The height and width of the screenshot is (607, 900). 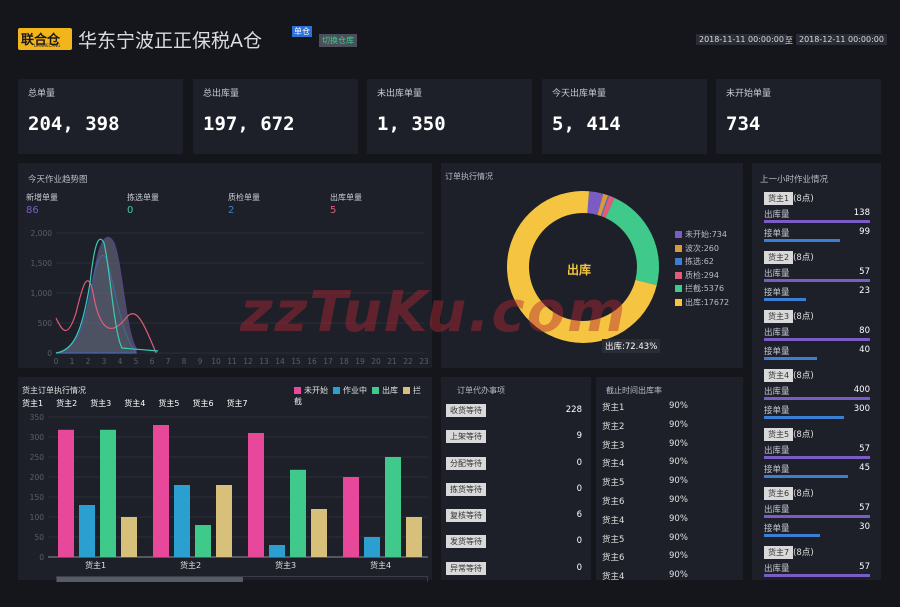 I want to click on donut-legend-item: 拣选:62, so click(x=702, y=263).